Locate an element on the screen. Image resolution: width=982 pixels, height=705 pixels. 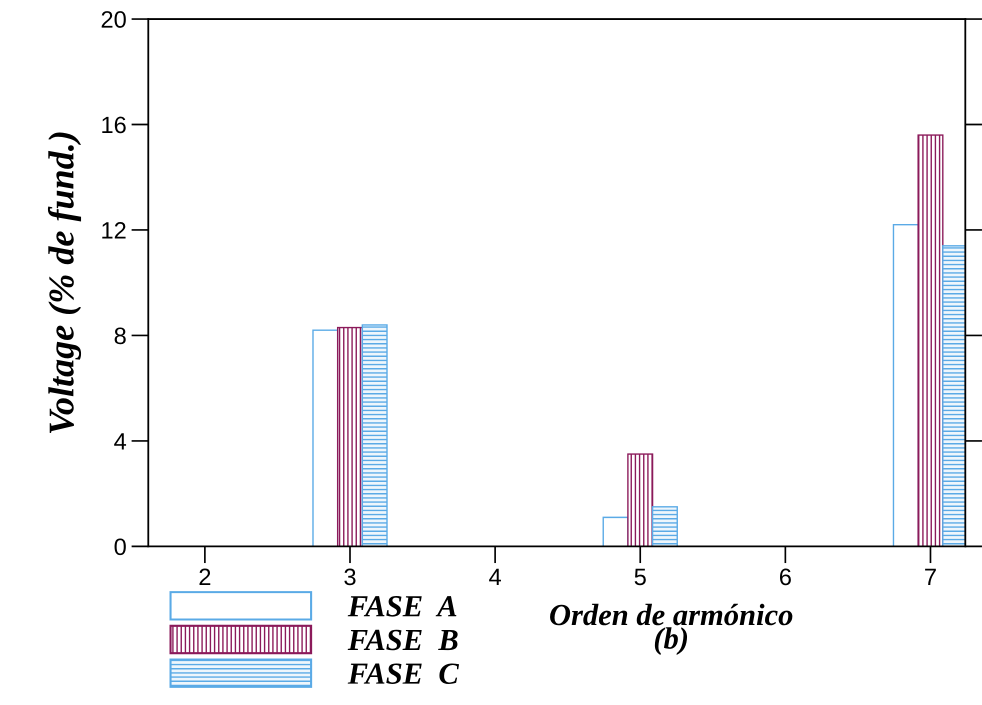
y-tick-label: 4 is located at coordinates (120, 441).